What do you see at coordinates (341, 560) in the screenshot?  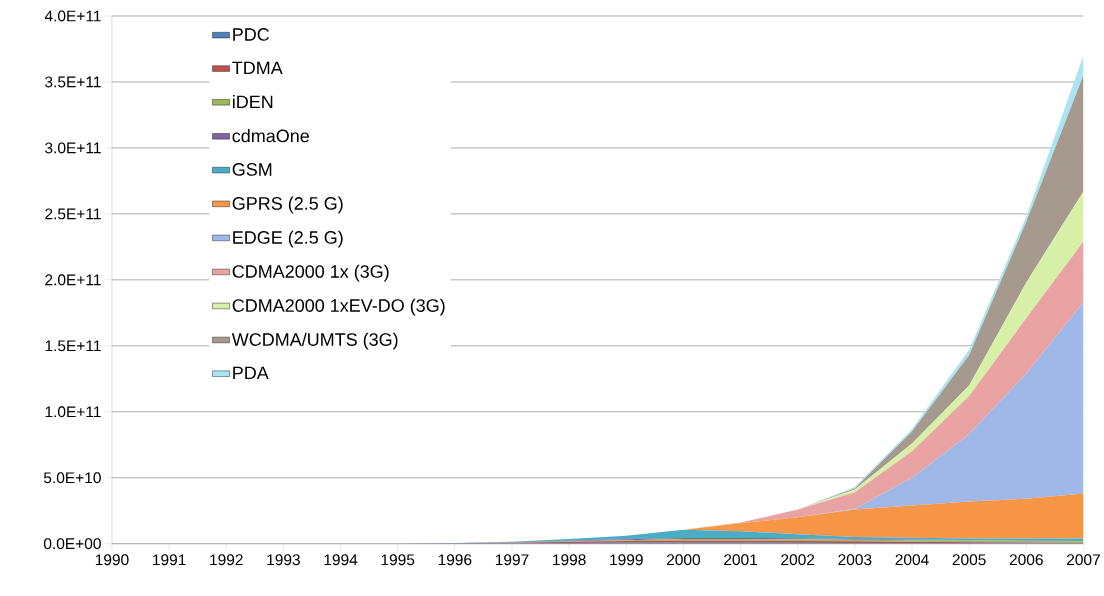 I see `x-tick-label: 1994` at bounding box center [341, 560].